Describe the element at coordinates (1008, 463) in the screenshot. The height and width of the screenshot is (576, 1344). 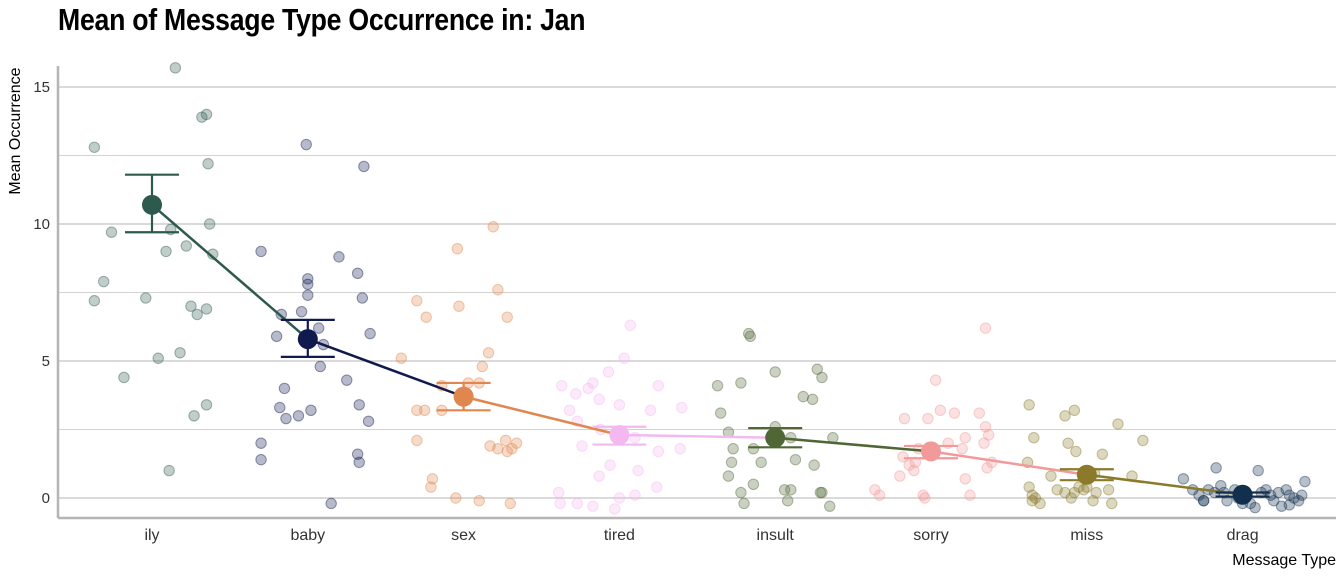
I see `mean-line-sorry` at that location.